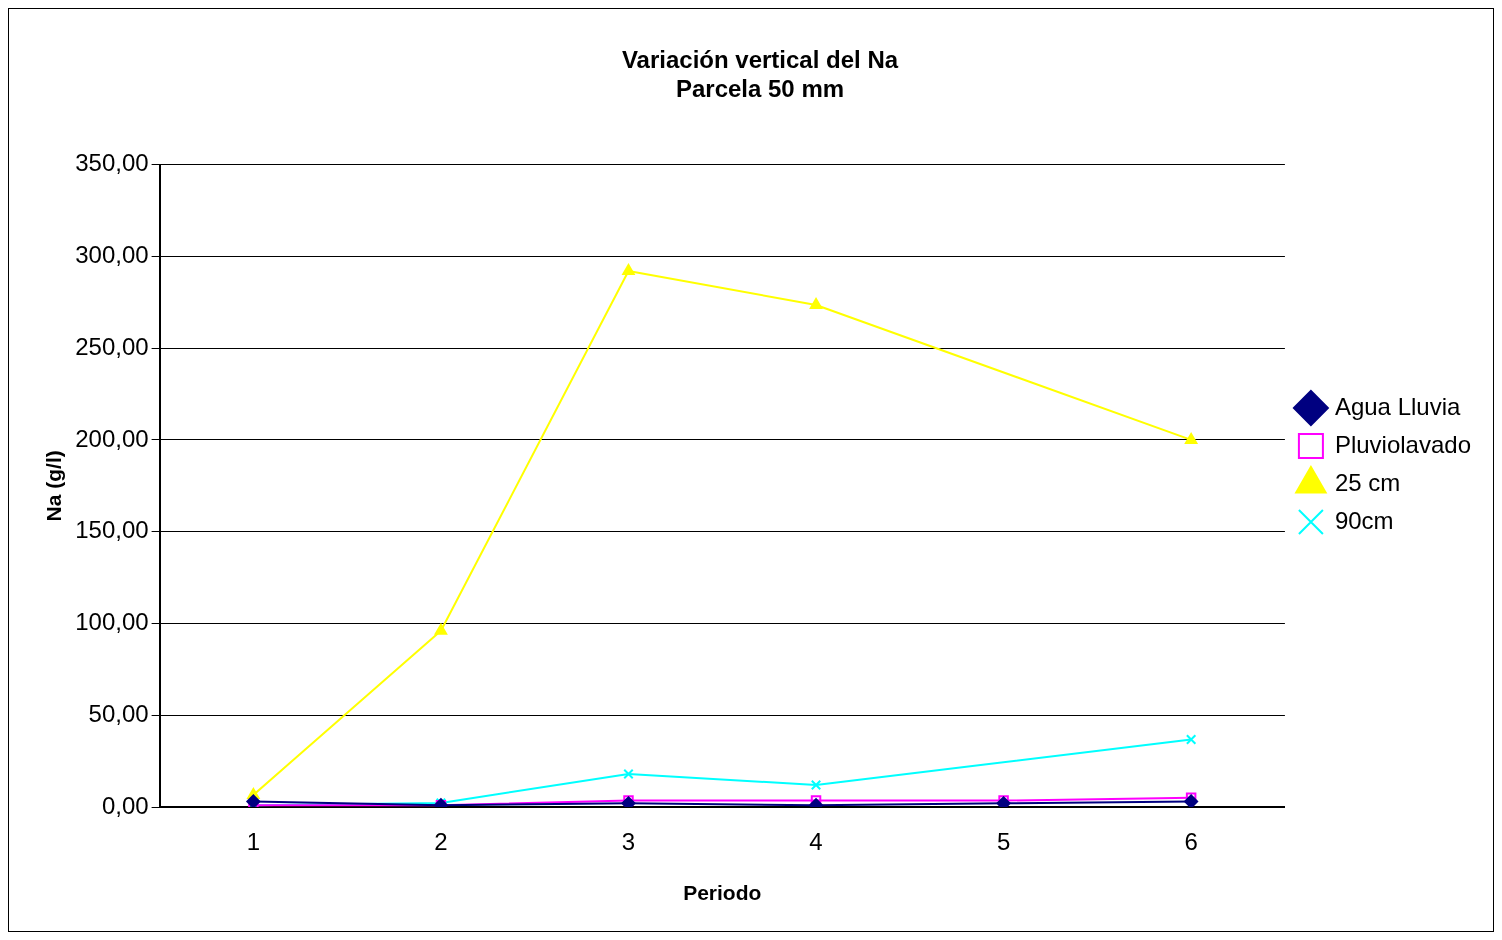 The width and height of the screenshot is (1502, 940). What do you see at coordinates (816, 842) in the screenshot?
I see `x-tick-label: 4` at bounding box center [816, 842].